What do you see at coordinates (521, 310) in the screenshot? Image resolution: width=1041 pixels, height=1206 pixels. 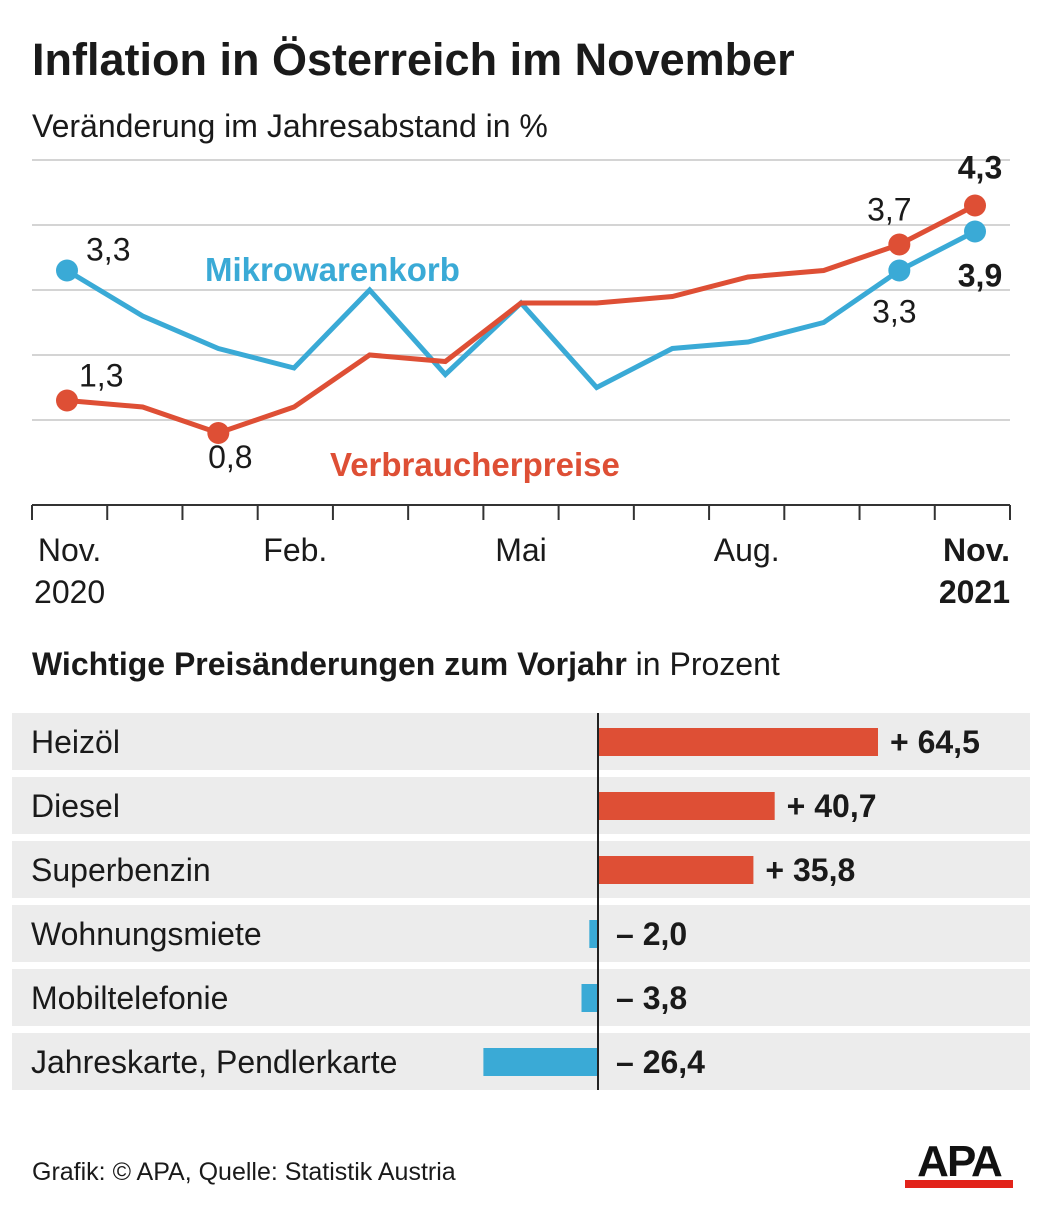 I see `series-line-mikrowarenkorb` at bounding box center [521, 310].